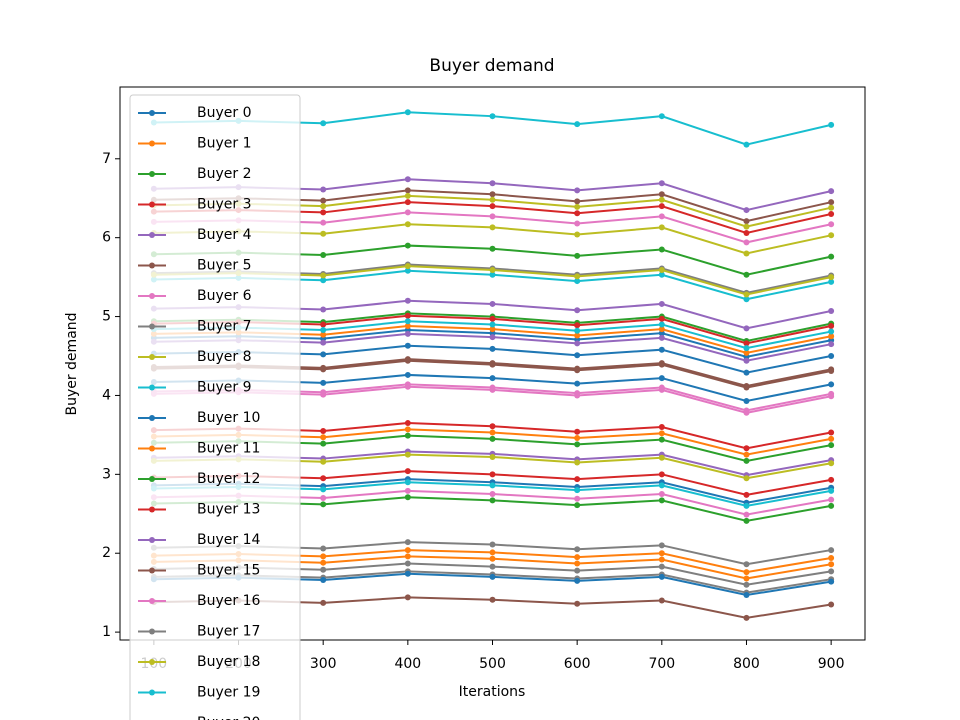 Image resolution: width=960 pixels, height=720 pixels. I want to click on legend-label: Buyer 10, so click(228, 418).